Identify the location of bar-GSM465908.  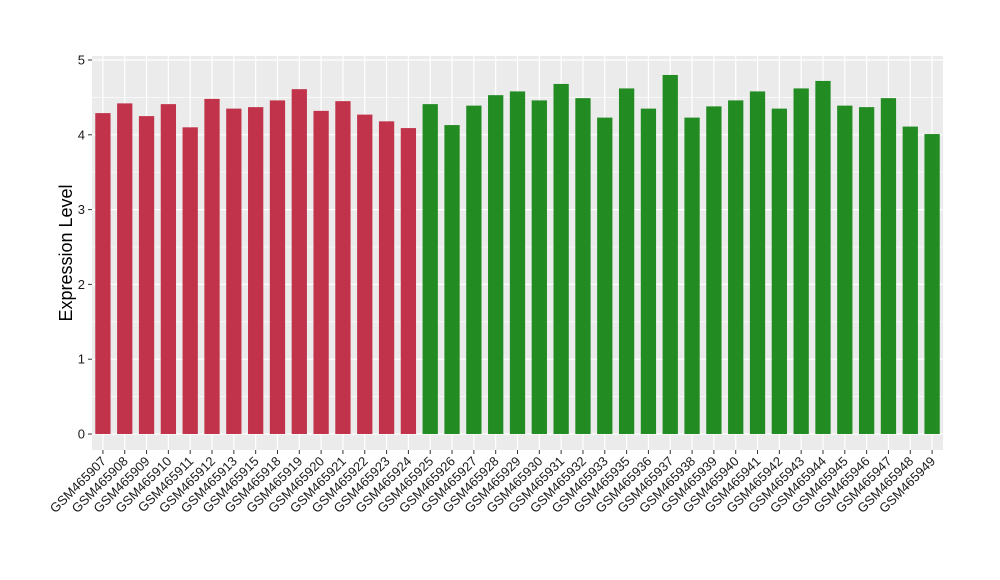
(125, 268).